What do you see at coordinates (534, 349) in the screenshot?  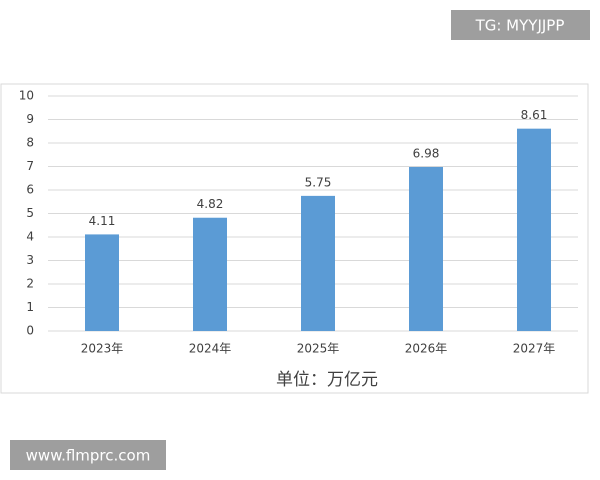 I see `x-tick-label: 2027年` at bounding box center [534, 349].